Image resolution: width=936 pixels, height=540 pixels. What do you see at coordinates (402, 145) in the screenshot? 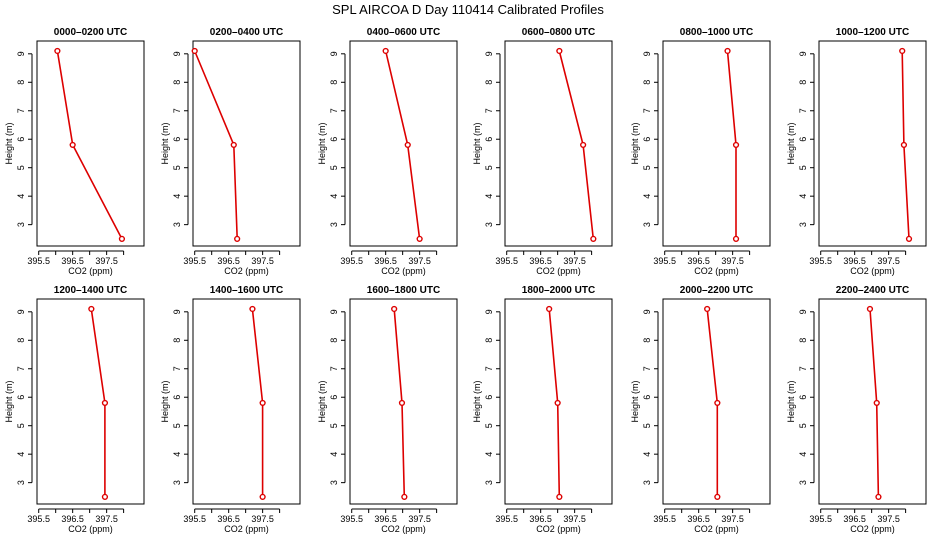
I see `profile-line` at bounding box center [402, 145].